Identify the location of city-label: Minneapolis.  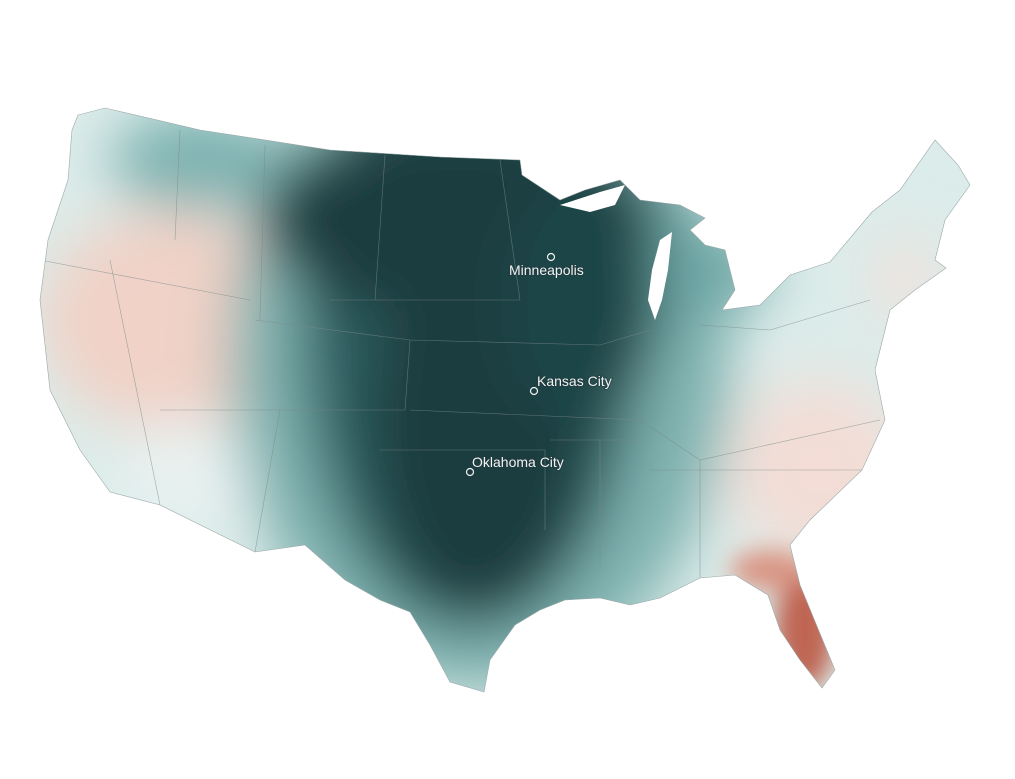
(546, 270).